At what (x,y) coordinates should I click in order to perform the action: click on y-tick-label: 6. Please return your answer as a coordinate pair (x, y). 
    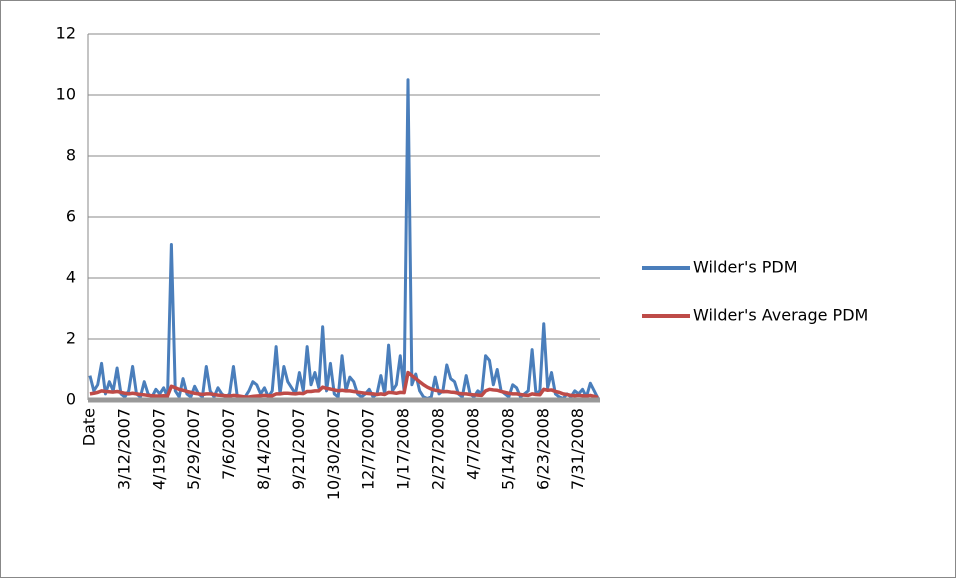
    Looking at the image, I should click on (71, 216).